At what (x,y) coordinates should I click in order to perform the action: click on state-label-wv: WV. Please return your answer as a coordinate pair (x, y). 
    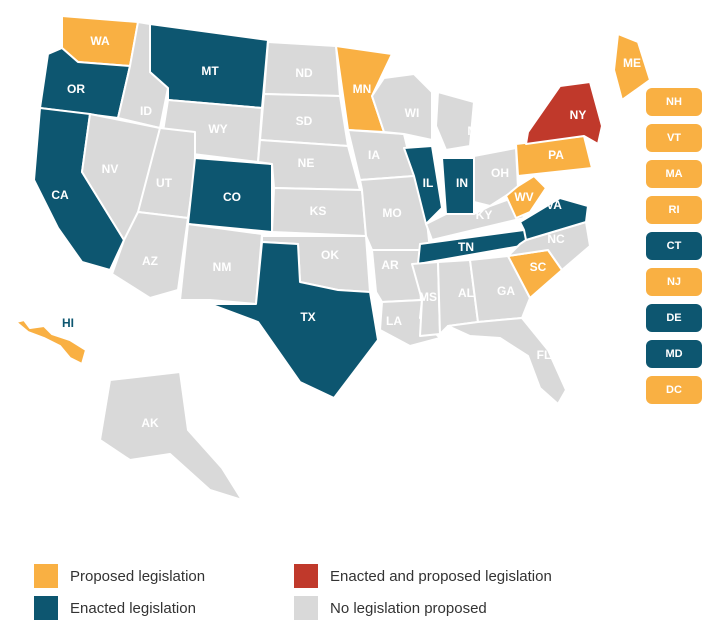
    Looking at the image, I should click on (523, 197).